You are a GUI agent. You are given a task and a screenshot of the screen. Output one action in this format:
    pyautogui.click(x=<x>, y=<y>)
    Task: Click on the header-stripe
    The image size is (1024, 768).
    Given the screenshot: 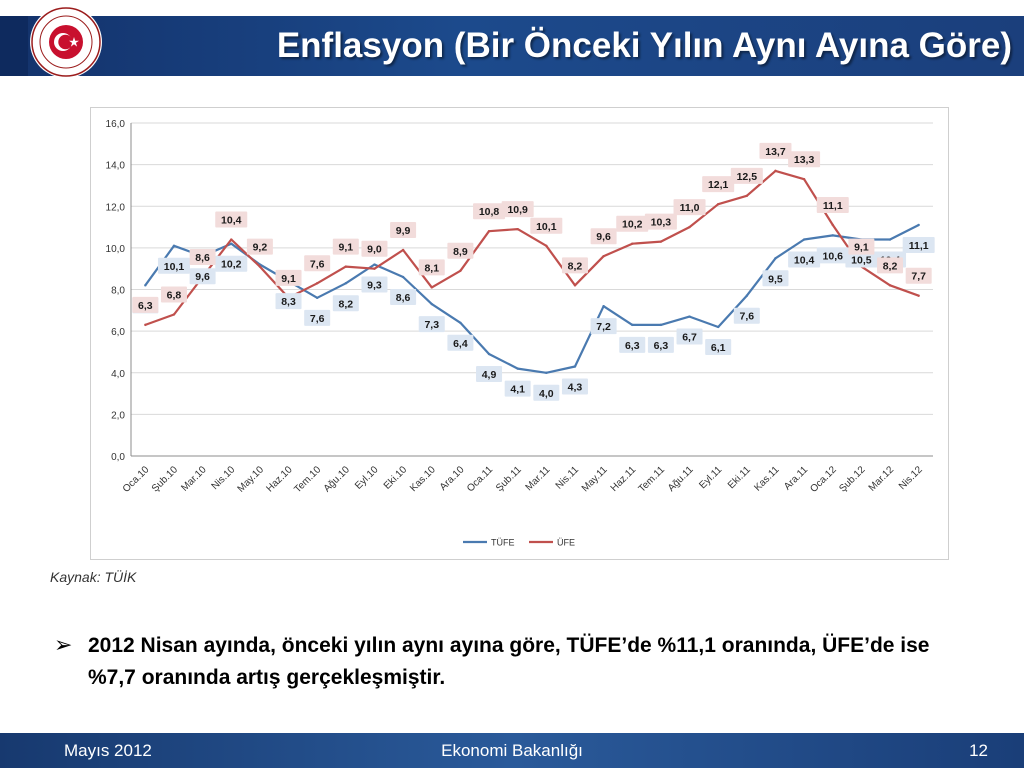 What is the action you would take?
    pyautogui.click(x=14, y=46)
    